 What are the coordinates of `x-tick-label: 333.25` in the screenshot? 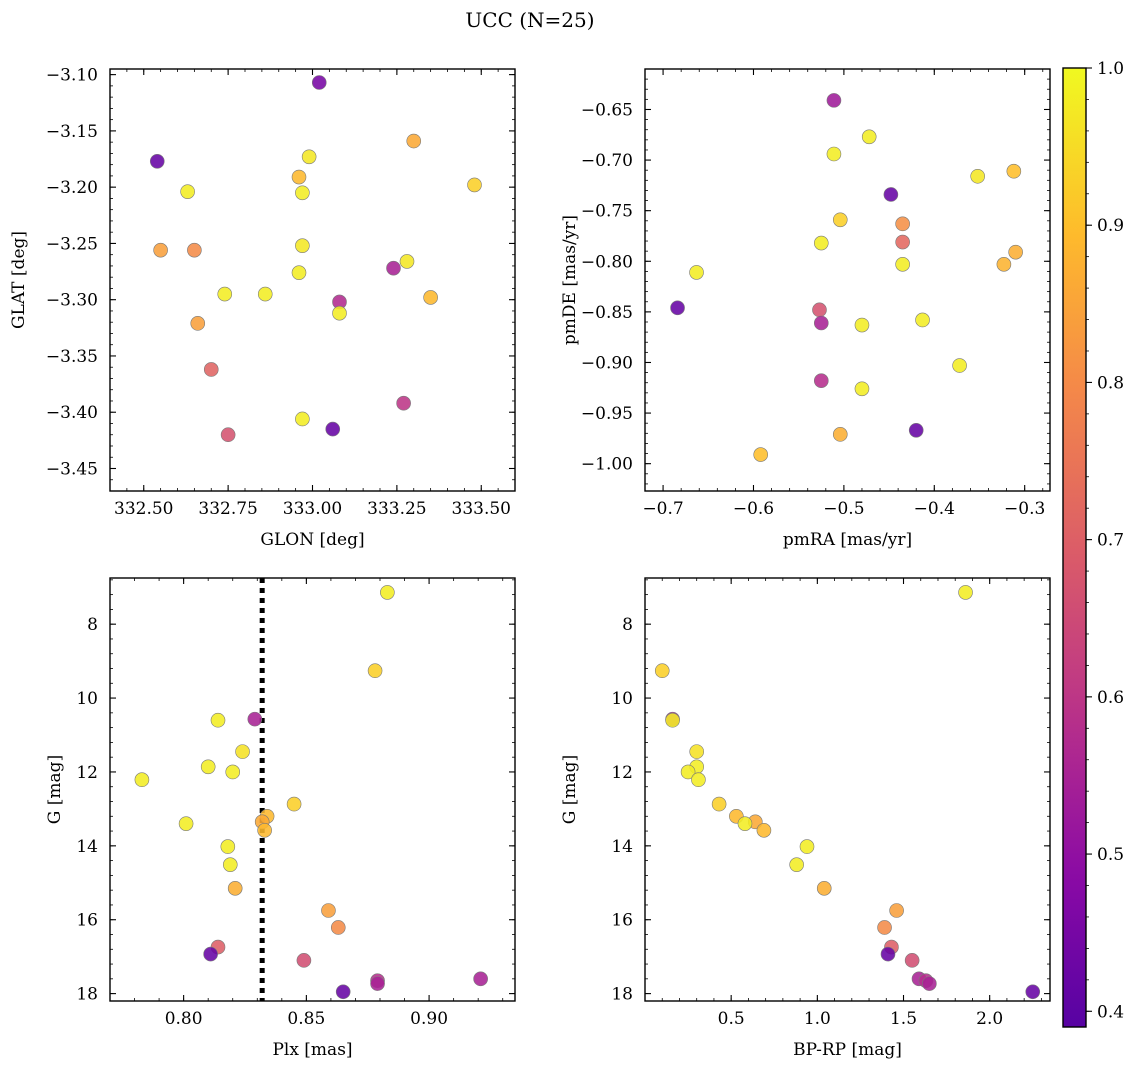 It's located at (396, 509).